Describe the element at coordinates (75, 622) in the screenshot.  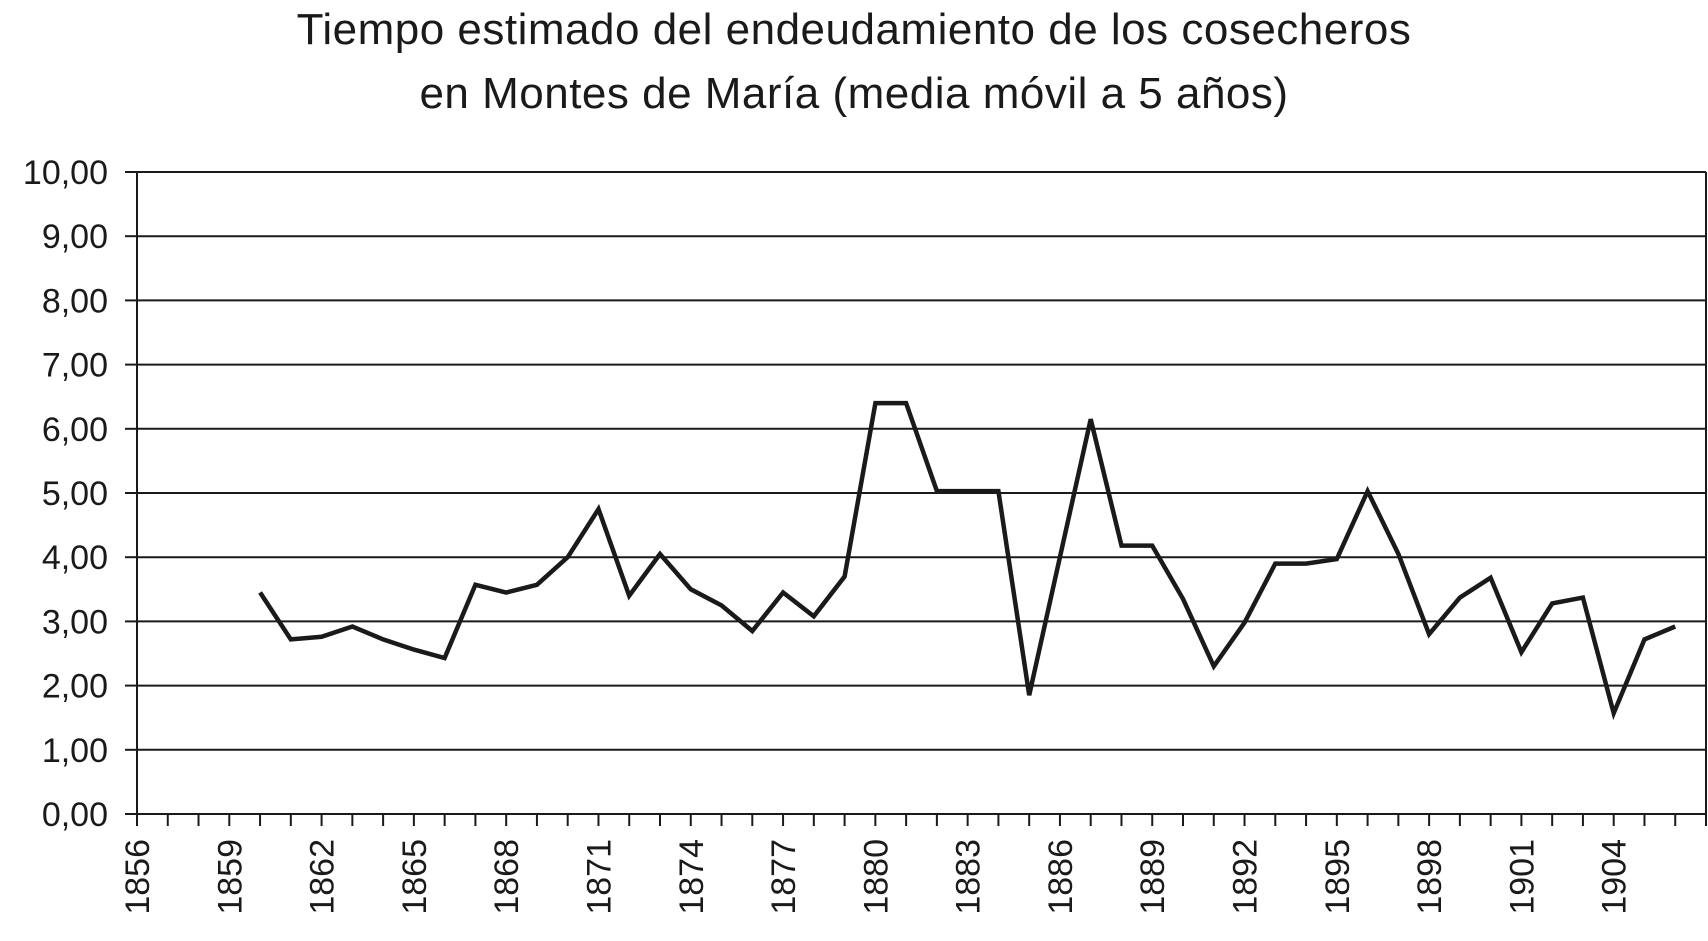
I see `y-tick-label: 3,00` at that location.